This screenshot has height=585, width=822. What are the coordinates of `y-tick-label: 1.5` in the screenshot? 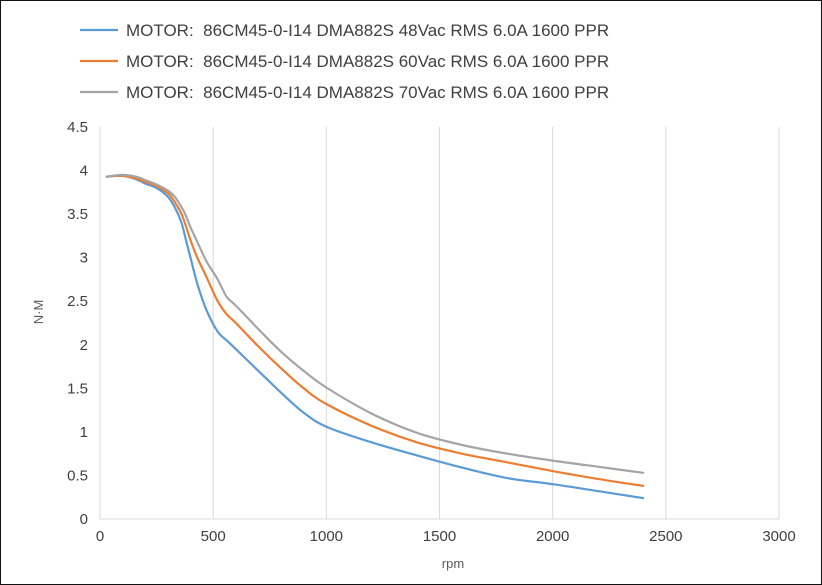 It's located at (77, 388).